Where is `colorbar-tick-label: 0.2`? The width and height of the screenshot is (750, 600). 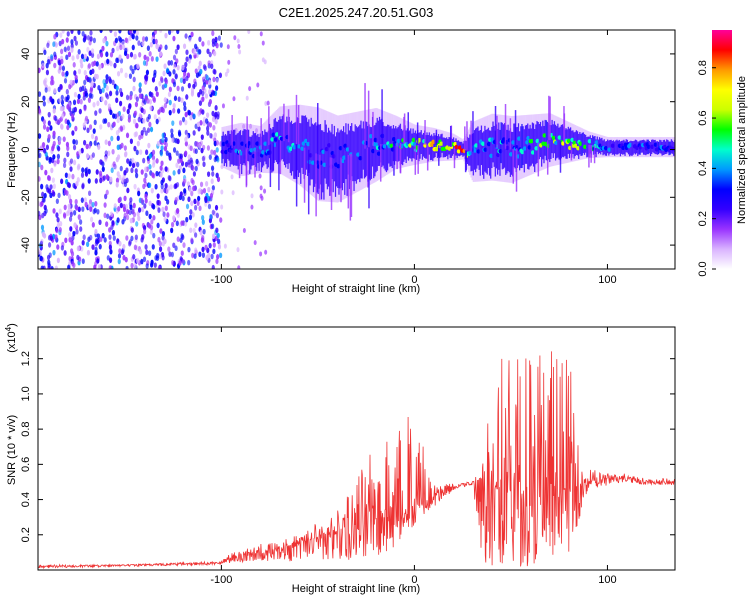
colorbar-tick-label: 0.2 is located at coordinates (703, 218).